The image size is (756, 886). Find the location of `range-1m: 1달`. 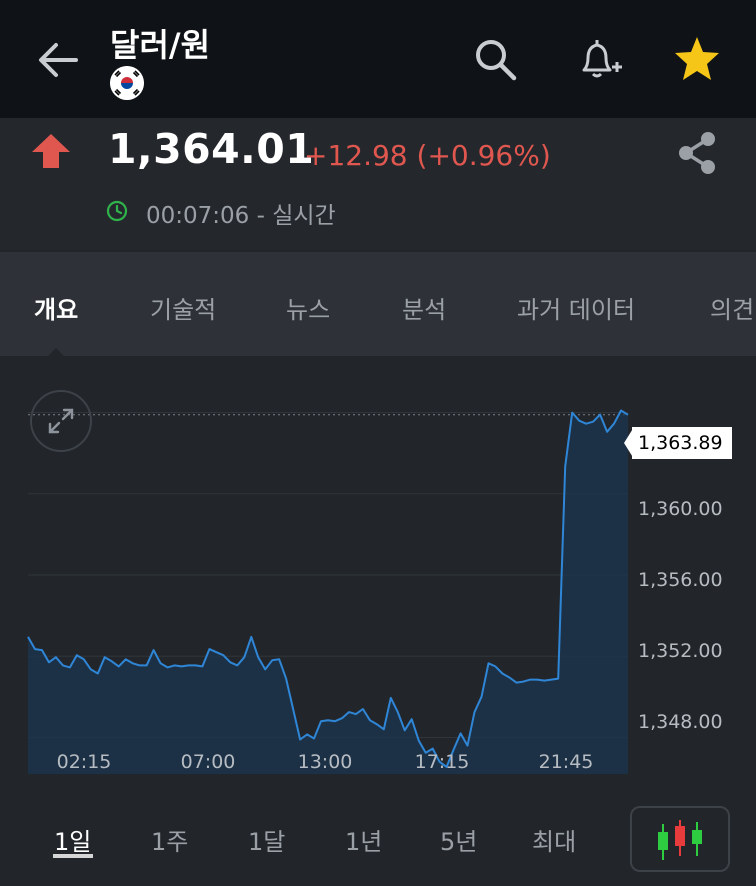

range-1m: 1달 is located at coordinates (267, 842).